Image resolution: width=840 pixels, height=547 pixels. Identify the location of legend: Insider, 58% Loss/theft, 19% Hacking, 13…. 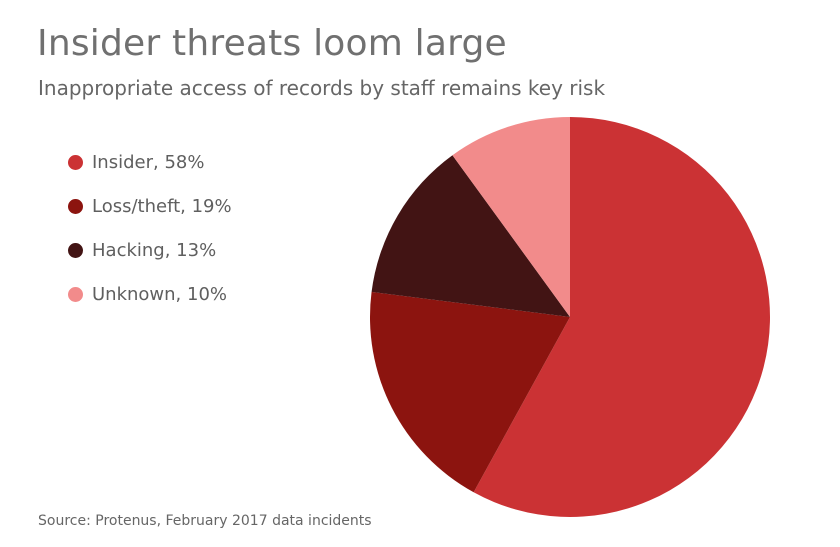
(198, 228).